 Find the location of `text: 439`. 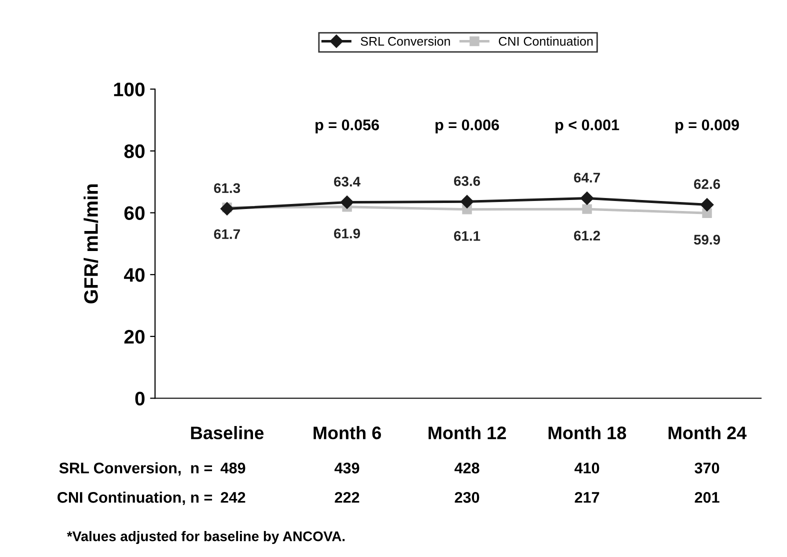

text: 439 is located at coordinates (347, 468).